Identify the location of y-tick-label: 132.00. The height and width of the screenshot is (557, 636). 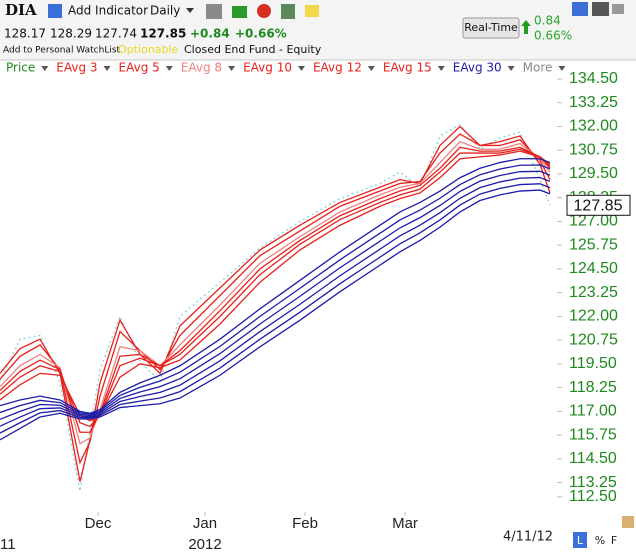
(593, 126).